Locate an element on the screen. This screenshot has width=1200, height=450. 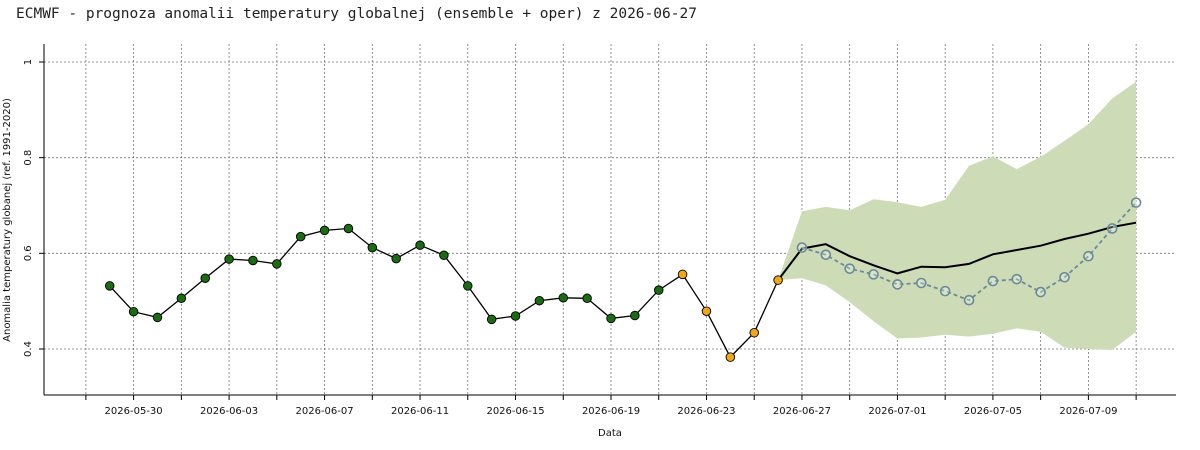
x-tick-label: 2026-06-19 is located at coordinates (611, 411).